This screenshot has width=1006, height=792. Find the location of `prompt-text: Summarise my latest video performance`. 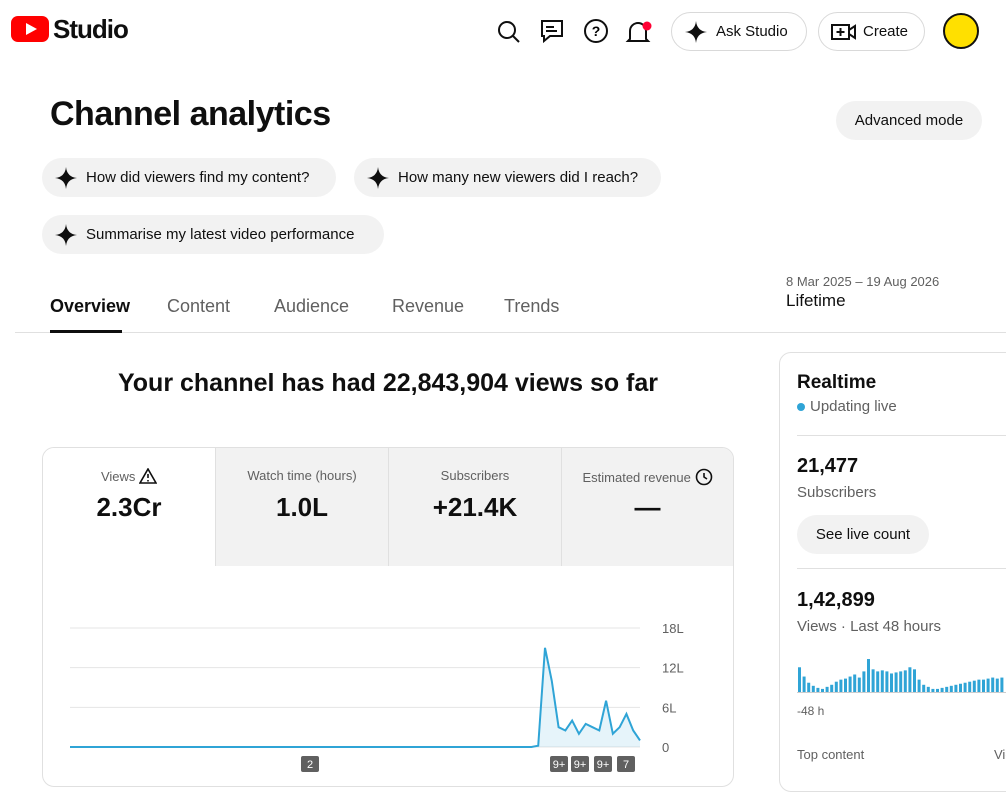

prompt-text: Summarise my latest video performance is located at coordinates (220, 234).